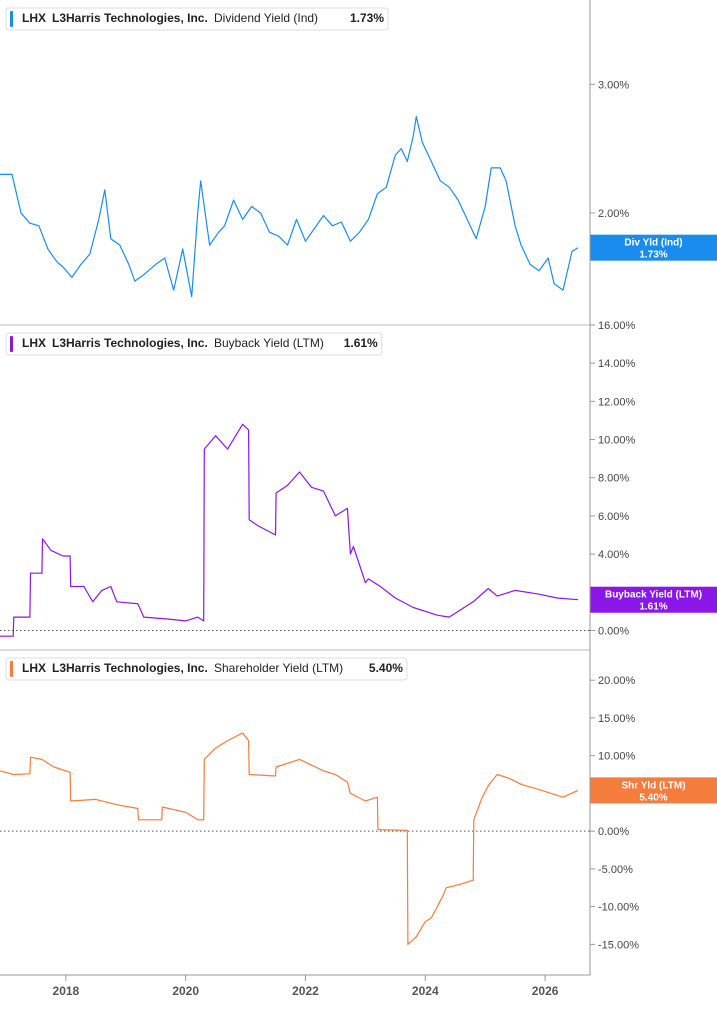 The width and height of the screenshot is (717, 1010). Describe the element at coordinates (289, 206) in the screenshot. I see `series-line-dividend` at that location.